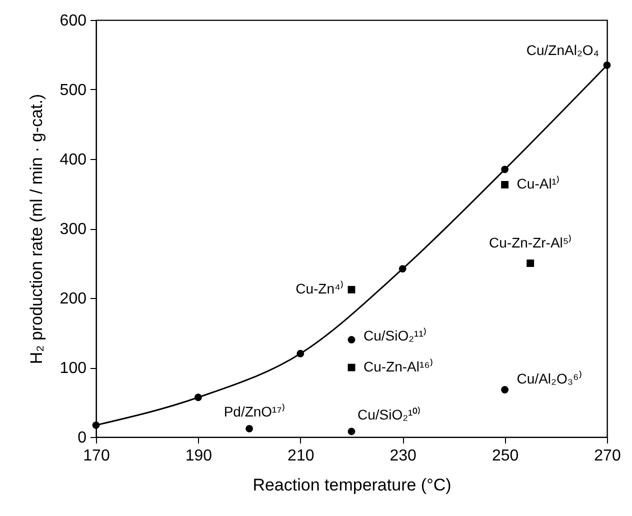  I want to click on x-tick-label: 170, so click(96, 456).